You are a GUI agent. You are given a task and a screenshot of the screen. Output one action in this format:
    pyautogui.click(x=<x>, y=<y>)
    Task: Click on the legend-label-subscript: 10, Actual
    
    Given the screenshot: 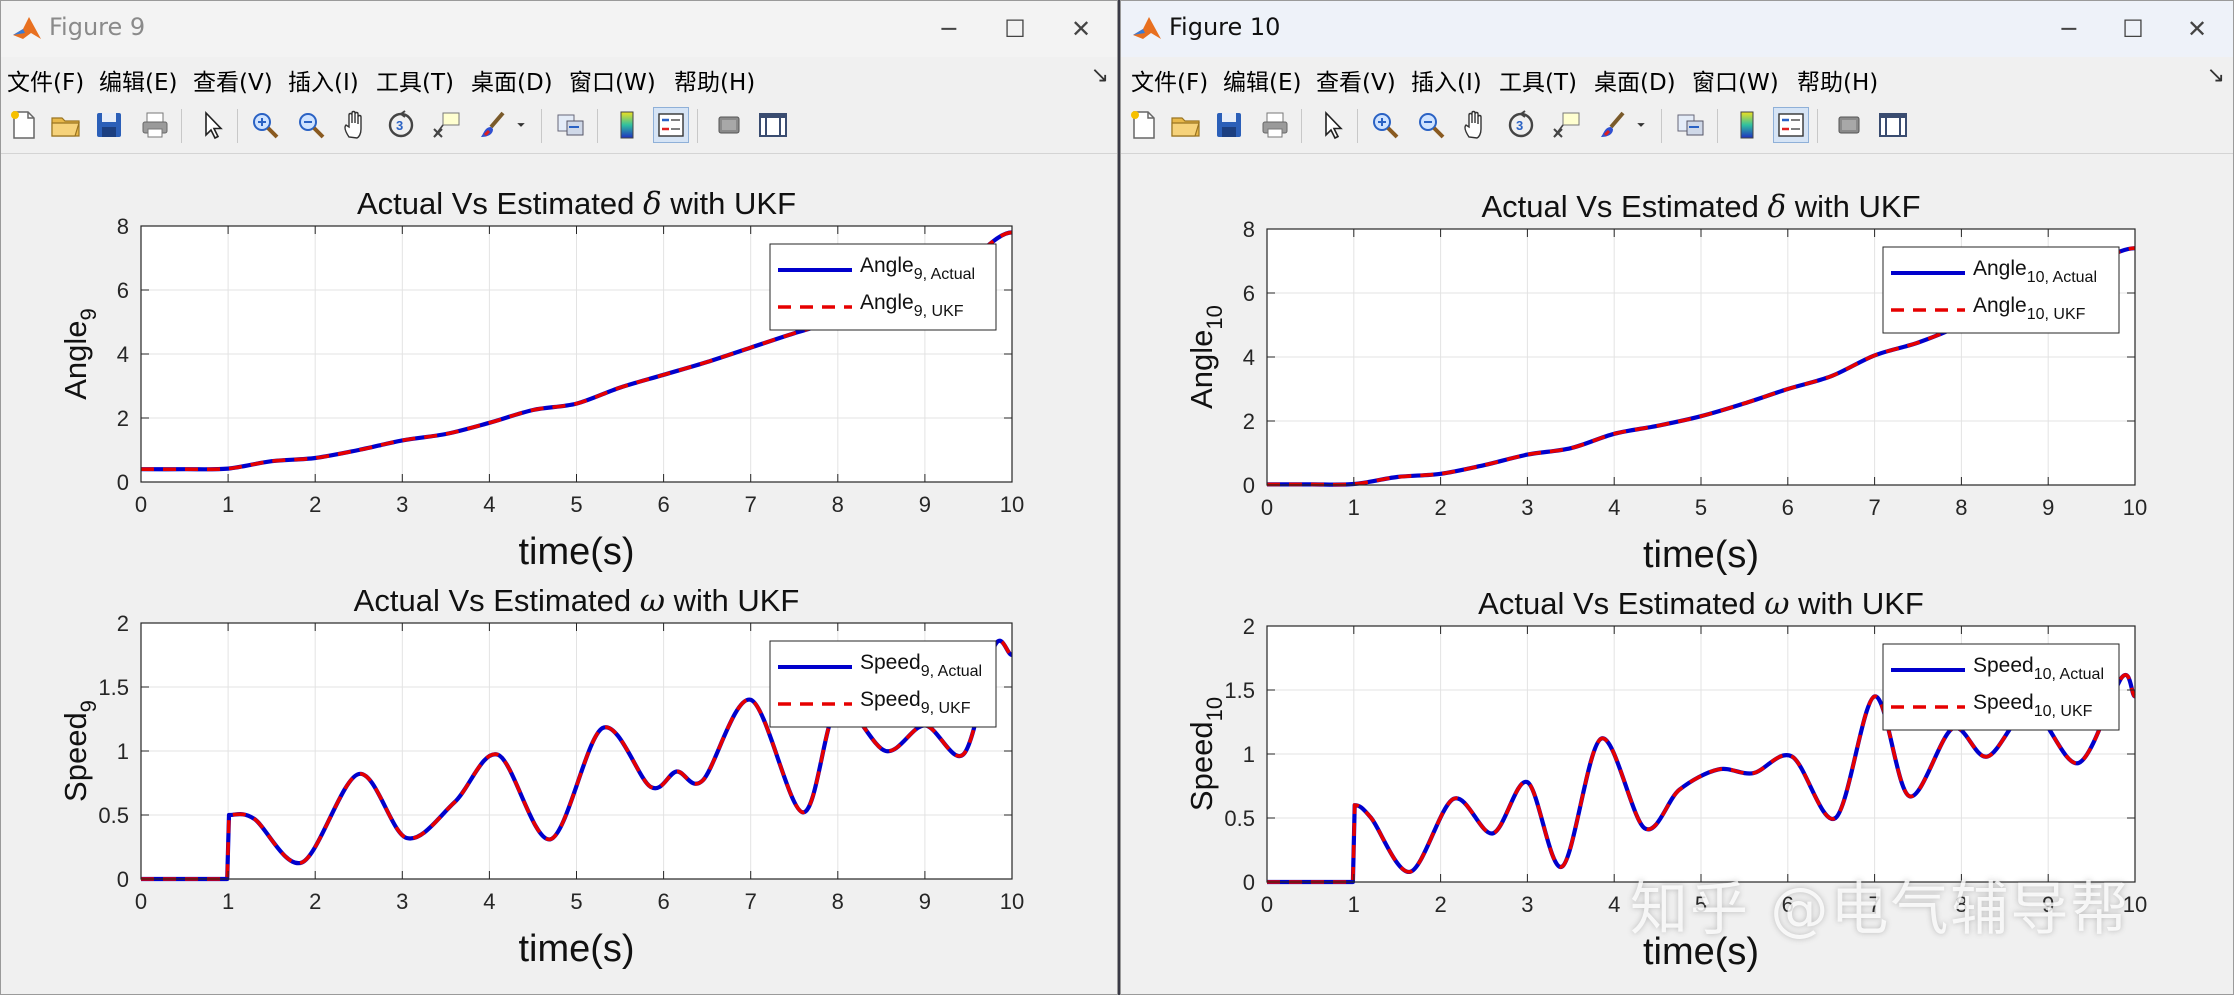 What is the action you would take?
    pyautogui.click(x=2062, y=277)
    